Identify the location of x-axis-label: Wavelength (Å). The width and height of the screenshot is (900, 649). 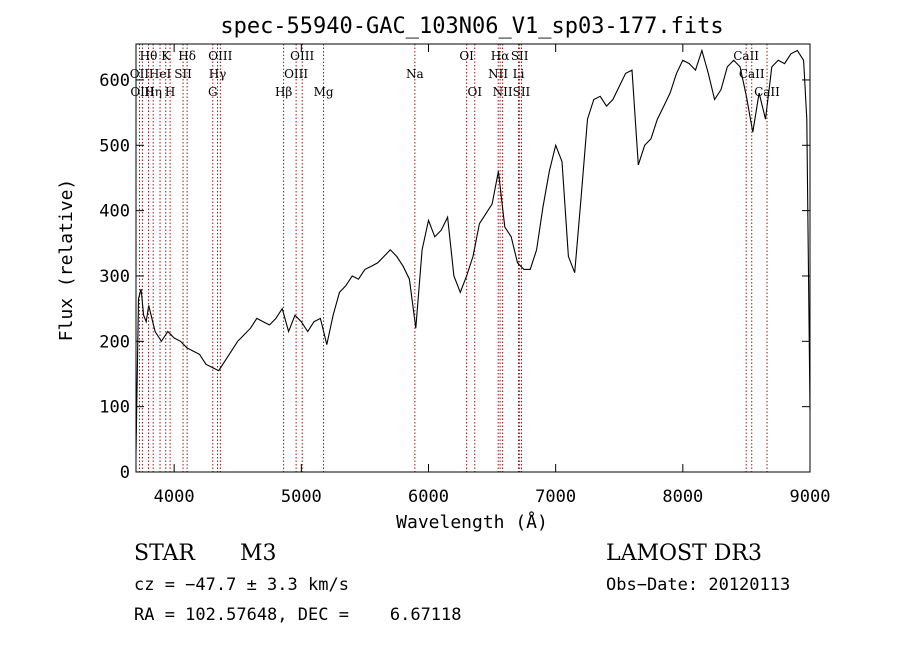
(472, 522).